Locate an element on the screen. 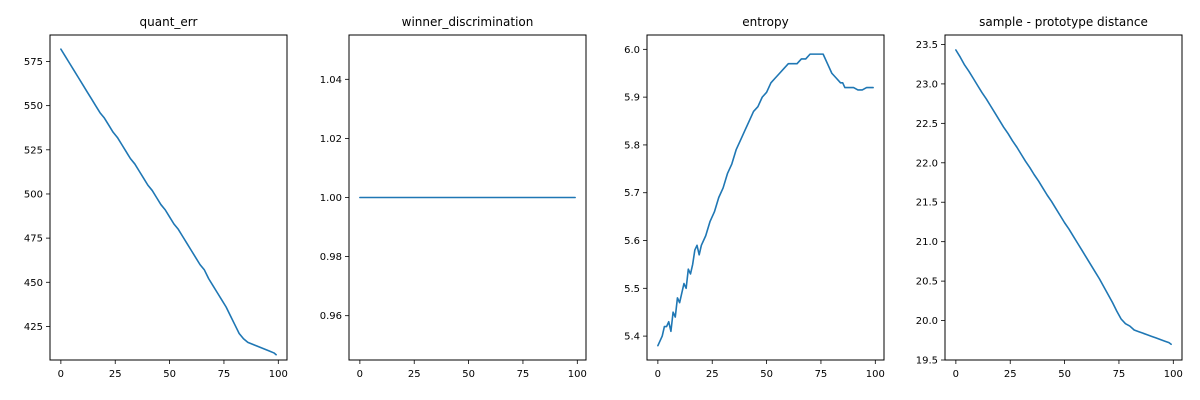 This screenshot has width=1200, height=400. y-tick-label: 1.02 is located at coordinates (331, 139).